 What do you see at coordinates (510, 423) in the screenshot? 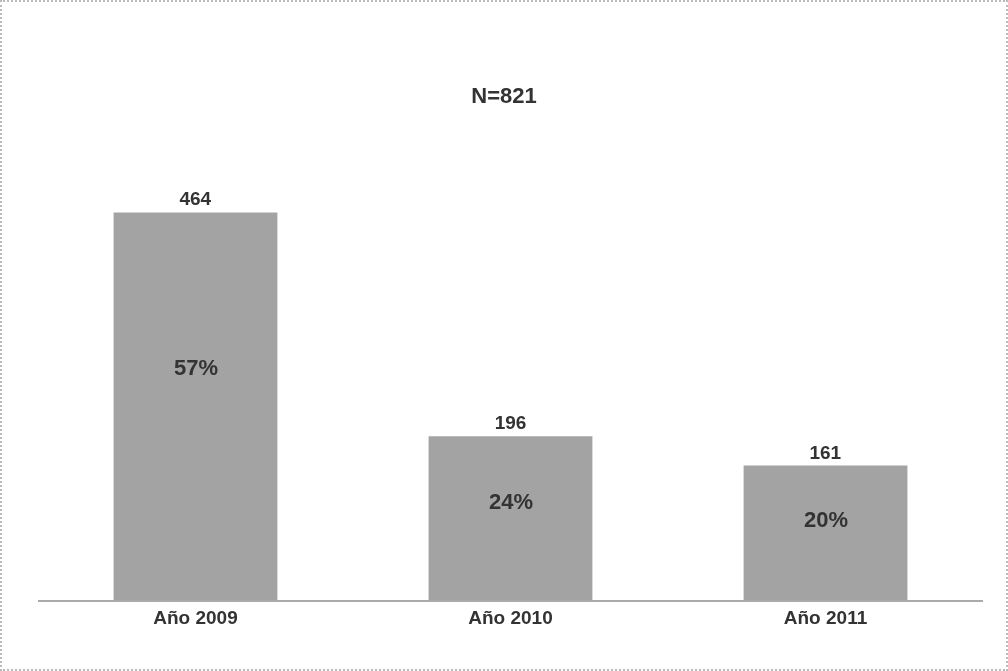
I see `data-label: 196` at bounding box center [510, 423].